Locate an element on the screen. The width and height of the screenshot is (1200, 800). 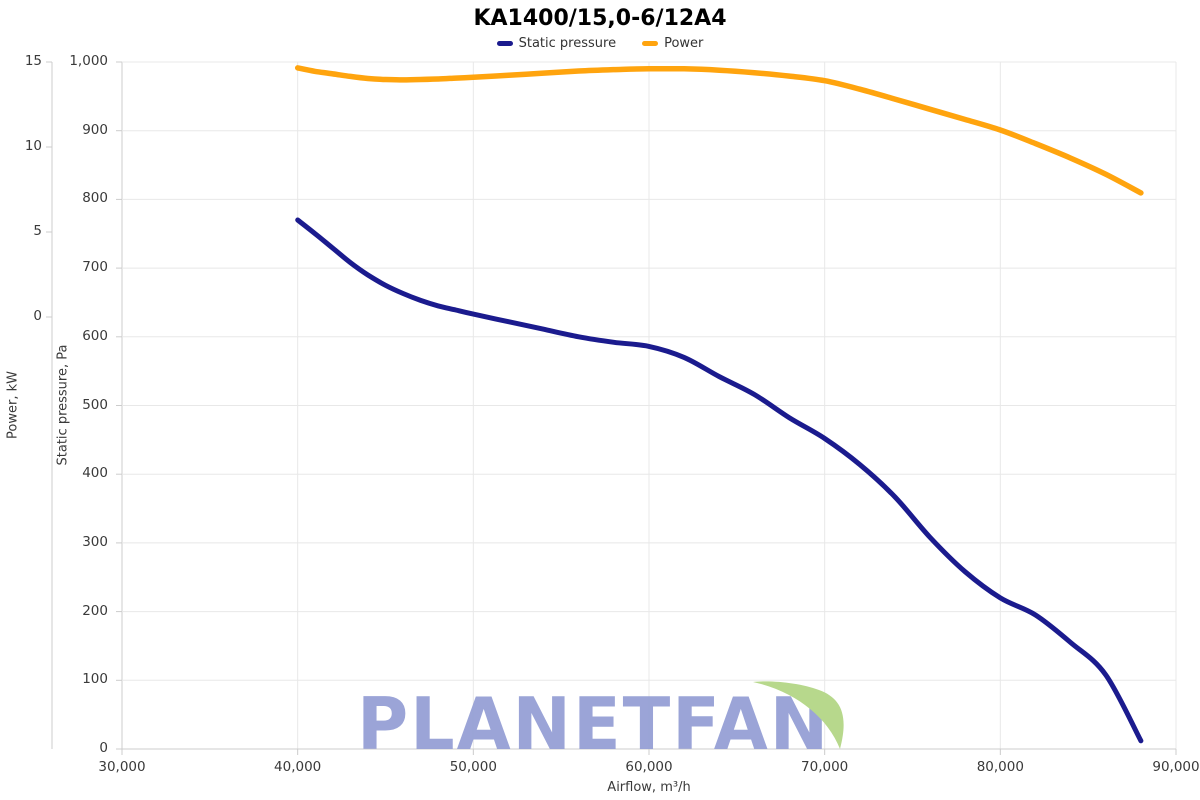
legend-item-power: Power is located at coordinates (672, 43).